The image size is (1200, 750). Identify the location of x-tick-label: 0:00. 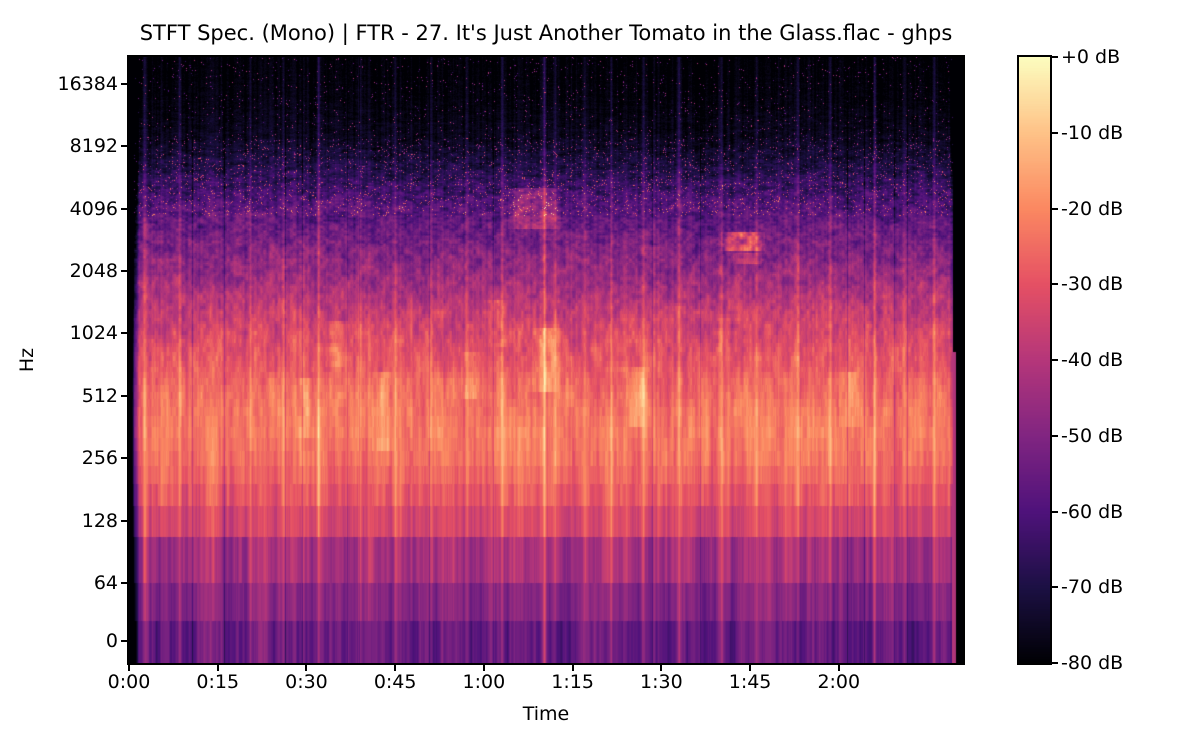
(129, 682).